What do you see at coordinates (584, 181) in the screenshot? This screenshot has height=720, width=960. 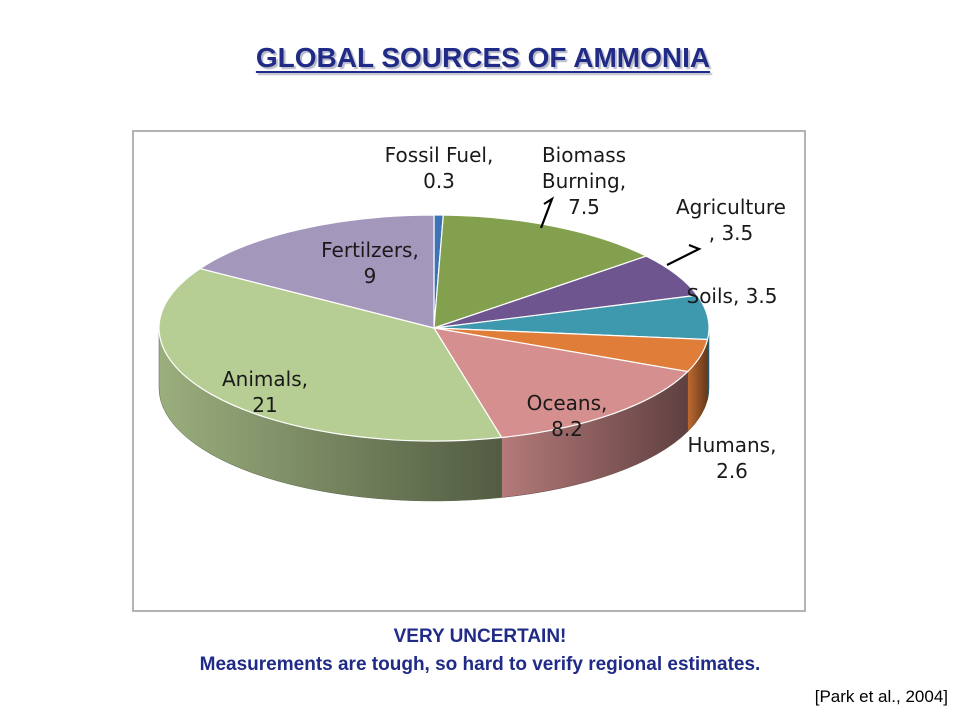 I see `slice-label-biomass-burning: Biomass Burning, 7.5` at bounding box center [584, 181].